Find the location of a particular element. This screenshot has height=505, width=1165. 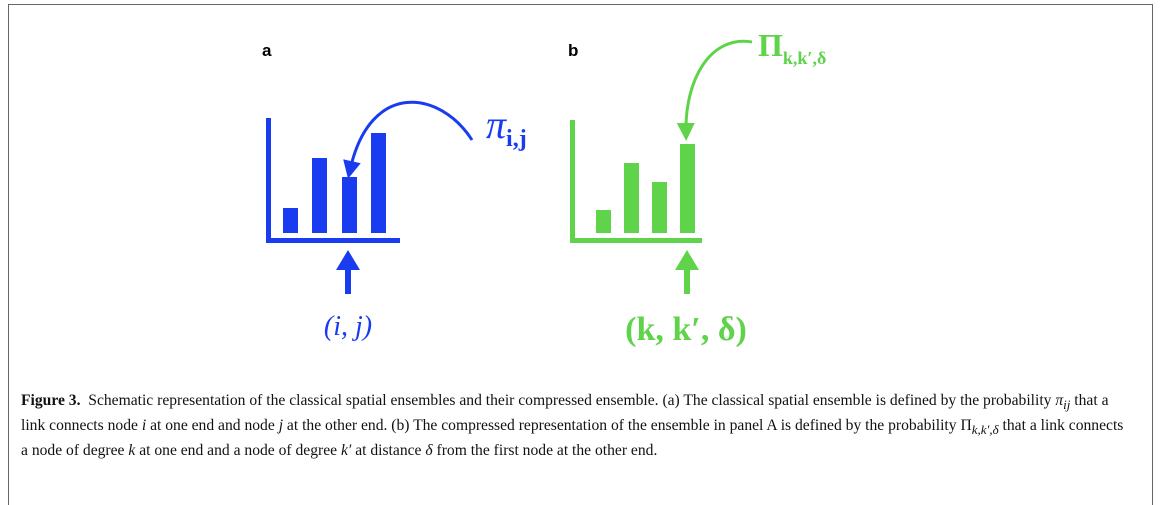

caption-text: at one end and node is located at coordinates (212, 426).